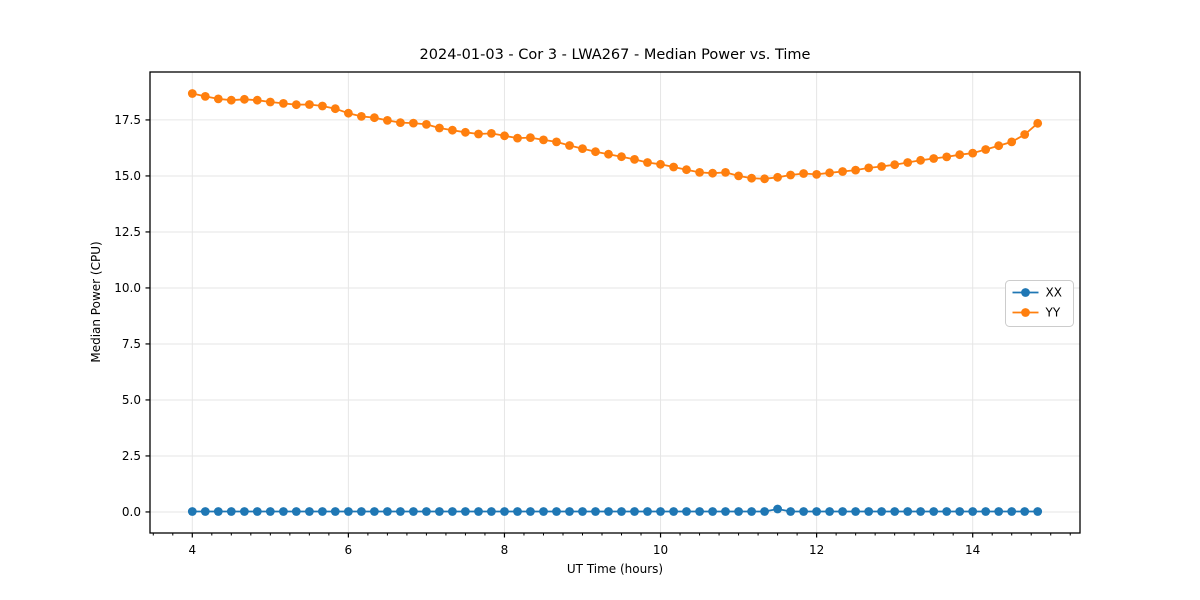  Describe the element at coordinates (127, 176) in the screenshot. I see `y-tick-label: 15.0` at that location.